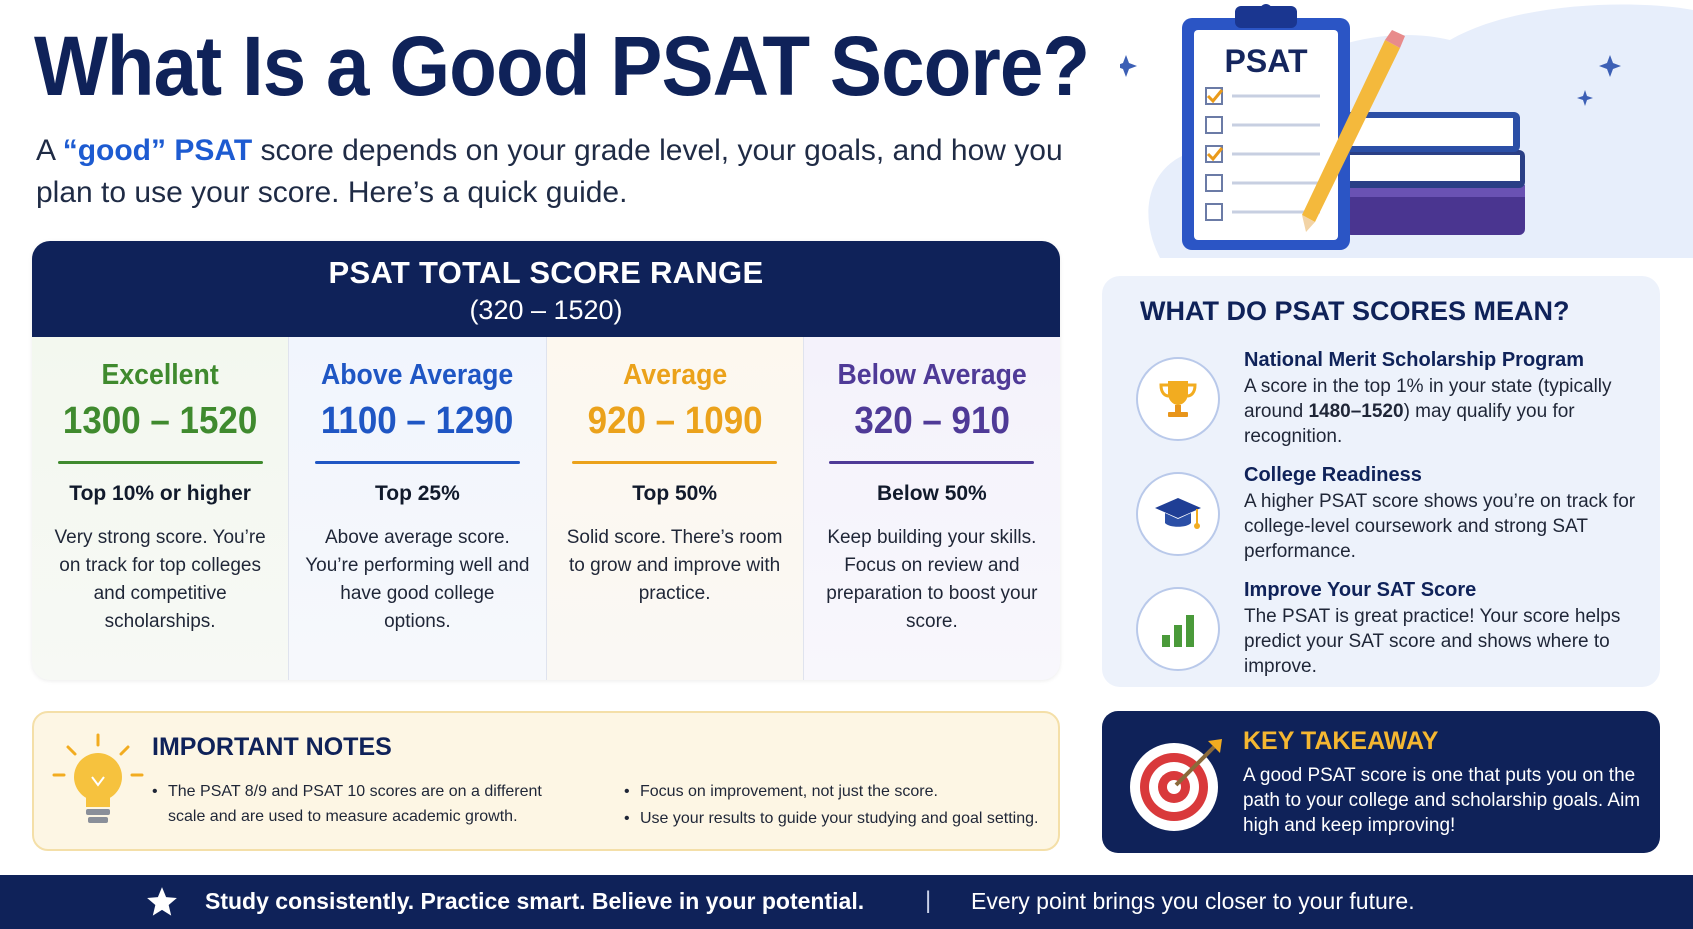 Image resolution: width=1693 pixels, height=929 pixels. Describe the element at coordinates (98, 783) in the screenshot. I see `lightbulb-icon` at that location.